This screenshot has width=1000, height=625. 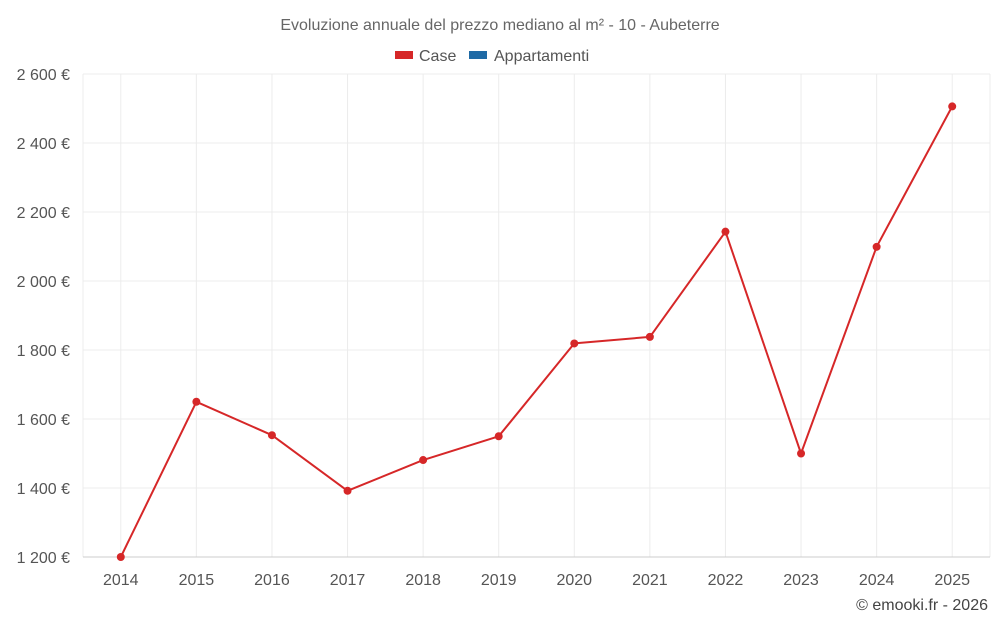 What do you see at coordinates (437, 56) in the screenshot?
I see `legend-label-case: Case` at bounding box center [437, 56].